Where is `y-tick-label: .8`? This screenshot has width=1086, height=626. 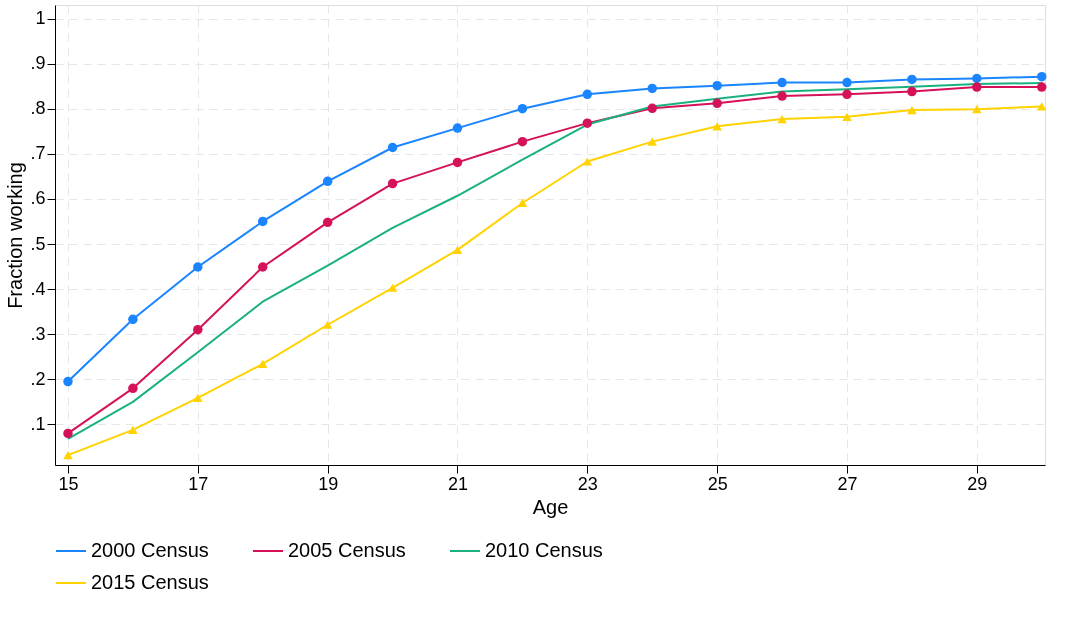
y-tick-label: .8 is located at coordinates (38, 108).